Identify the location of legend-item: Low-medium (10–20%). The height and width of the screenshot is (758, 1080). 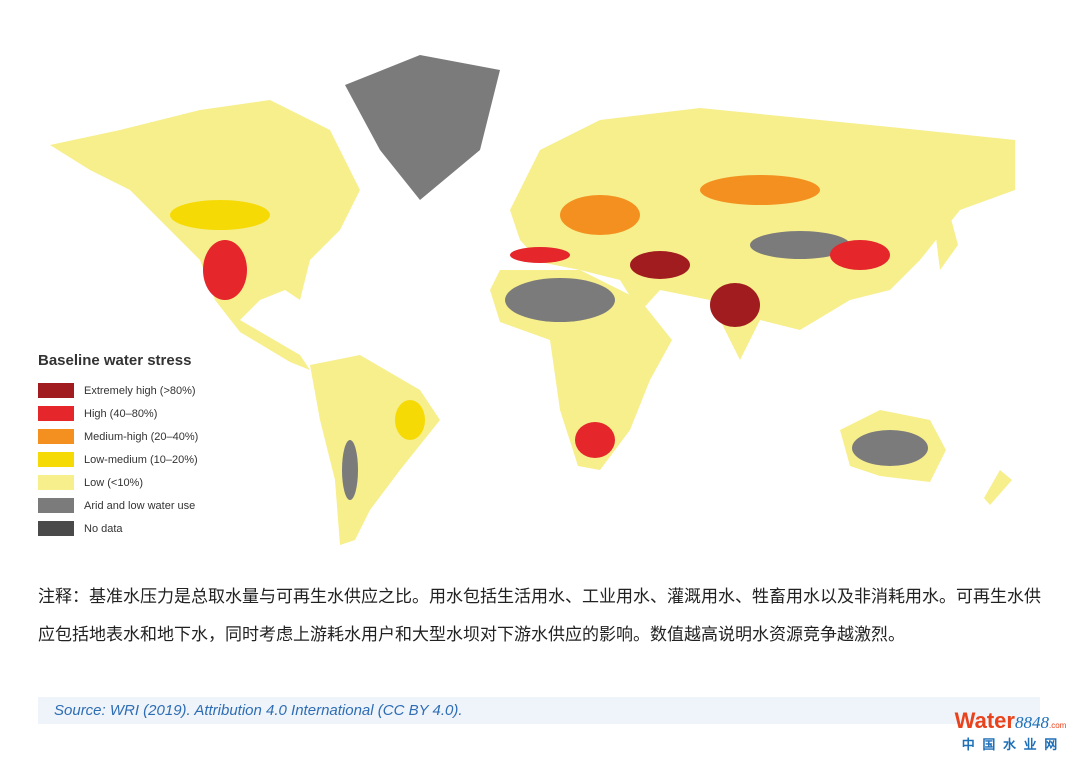
(118, 459).